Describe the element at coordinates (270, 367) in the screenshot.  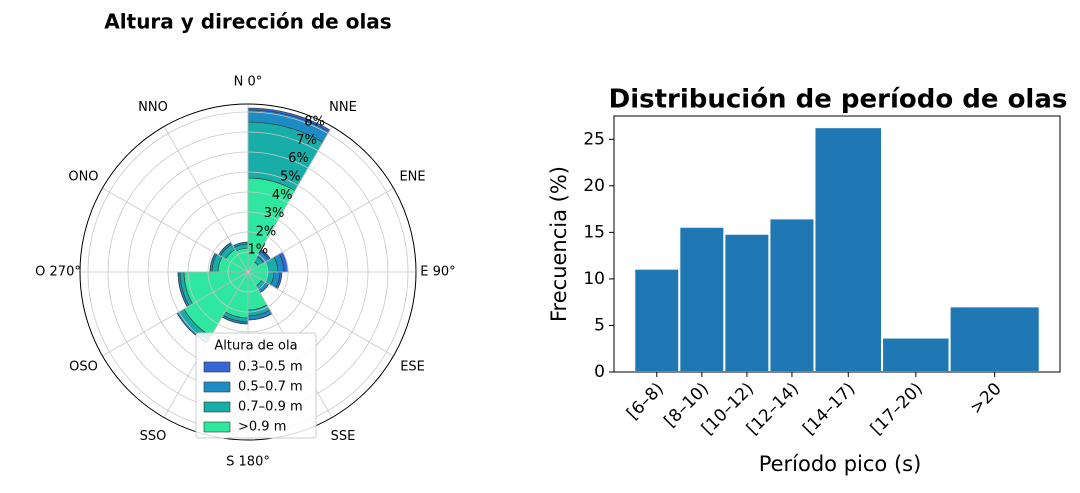
I see `legend-label: 0.3–0.5 m` at that location.